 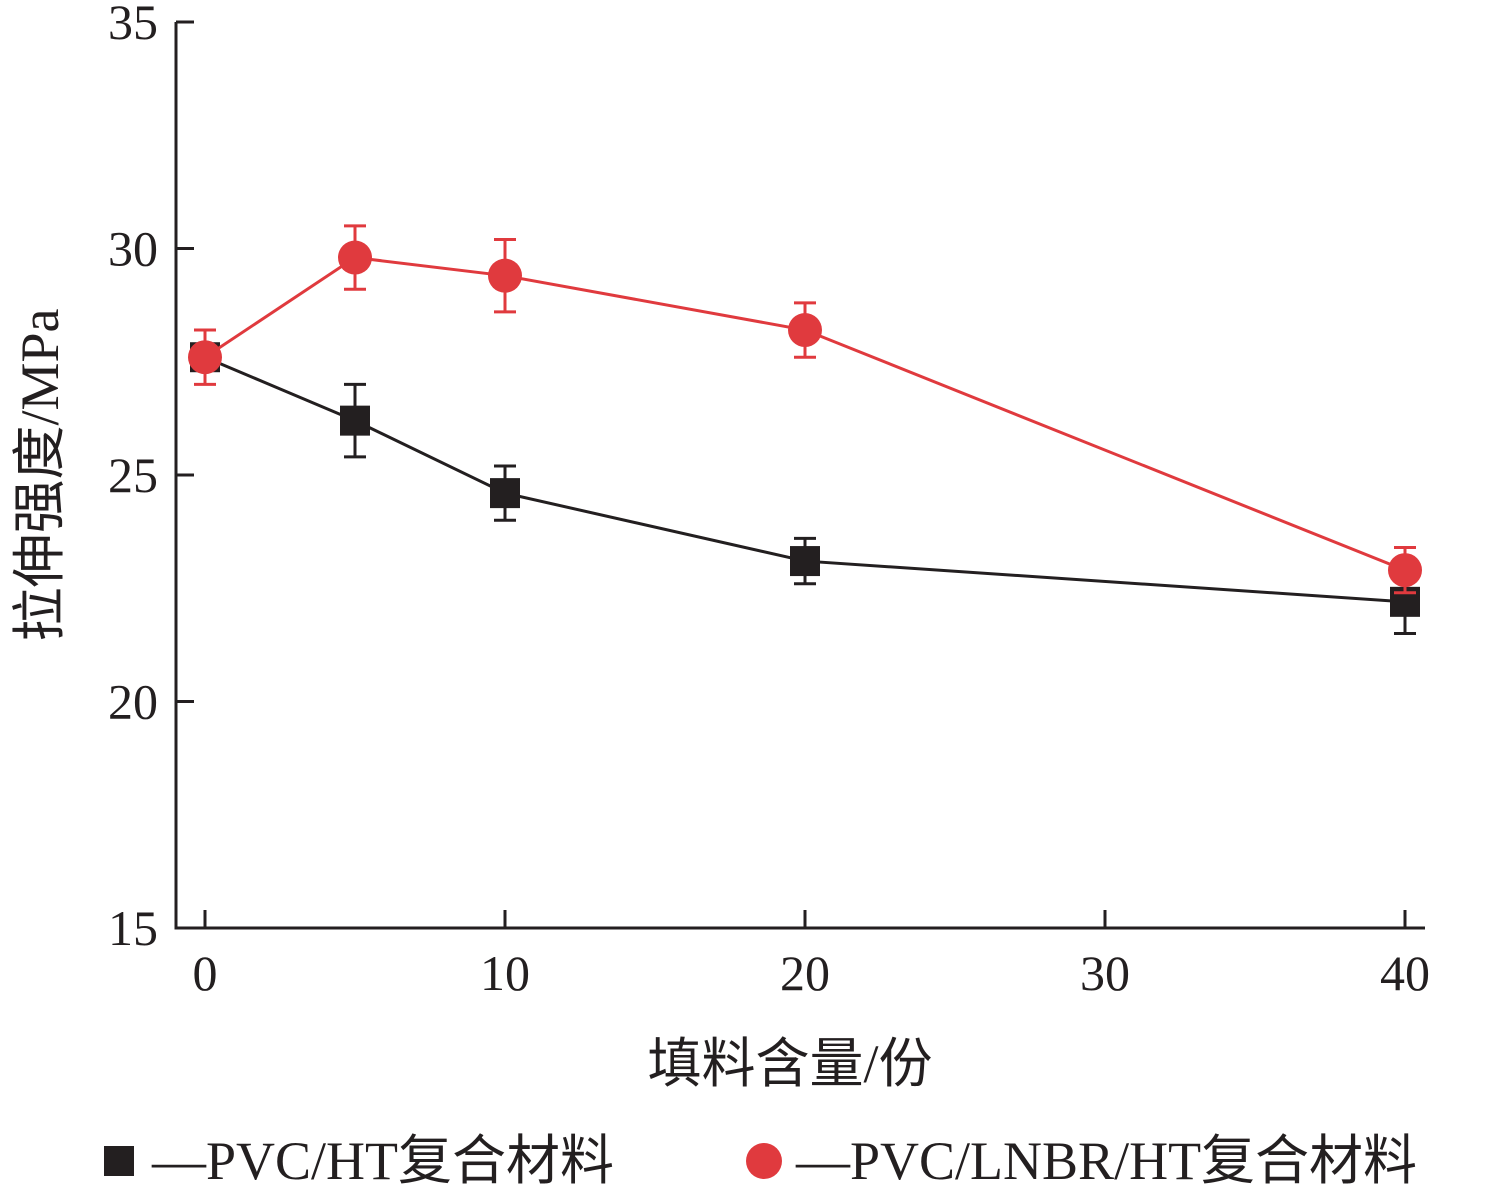 What do you see at coordinates (133, 249) in the screenshot?
I see `y-tick-label: 30` at bounding box center [133, 249].